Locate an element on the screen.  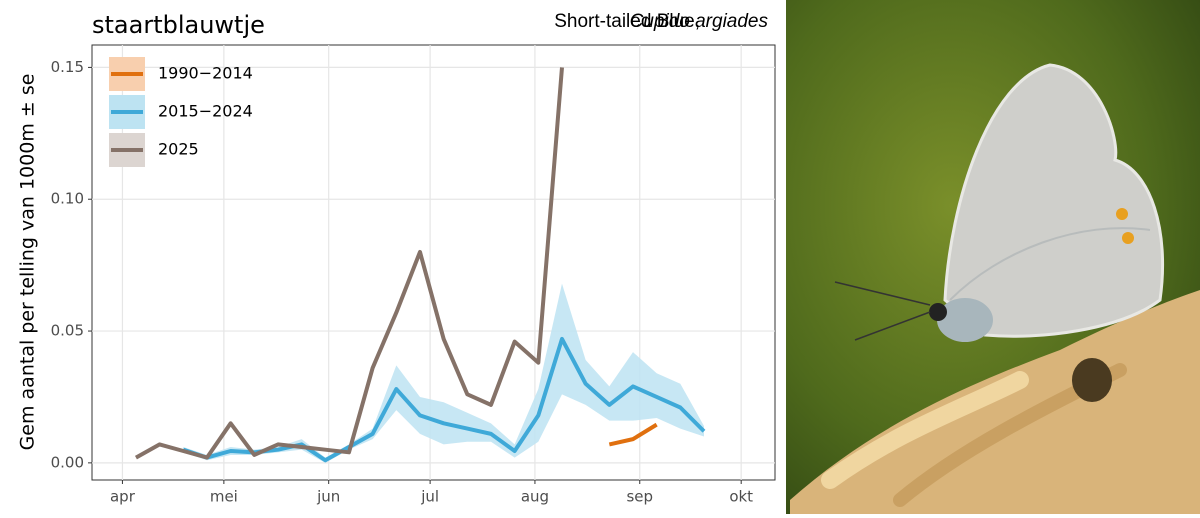
x-tick-label: okt is located at coordinates (741, 497).